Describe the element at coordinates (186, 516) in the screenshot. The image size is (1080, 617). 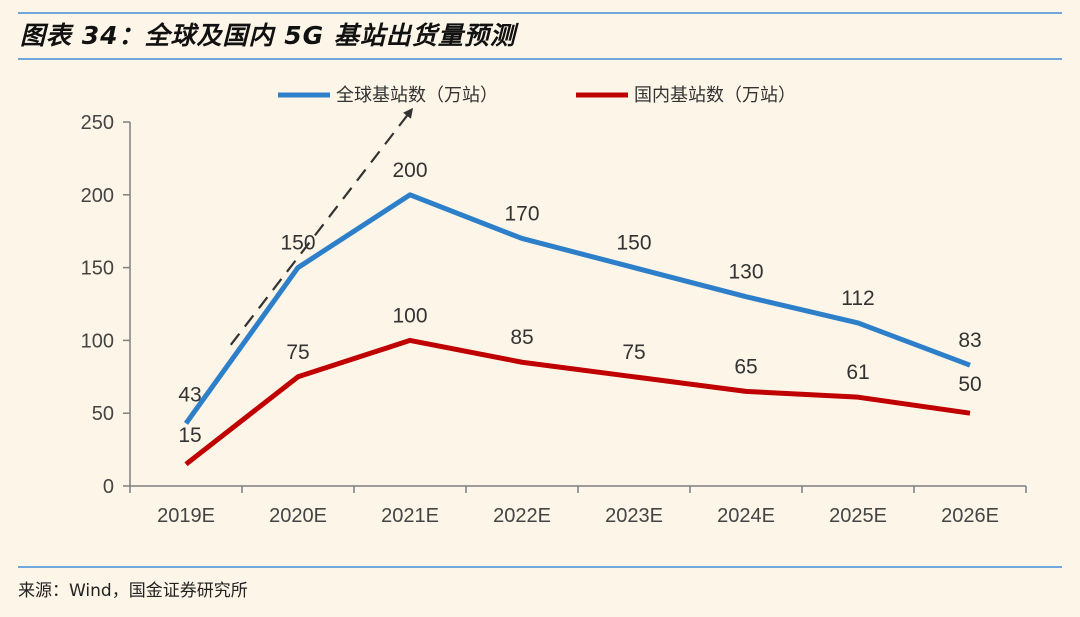
I see `x-tick-label: 2019E` at that location.